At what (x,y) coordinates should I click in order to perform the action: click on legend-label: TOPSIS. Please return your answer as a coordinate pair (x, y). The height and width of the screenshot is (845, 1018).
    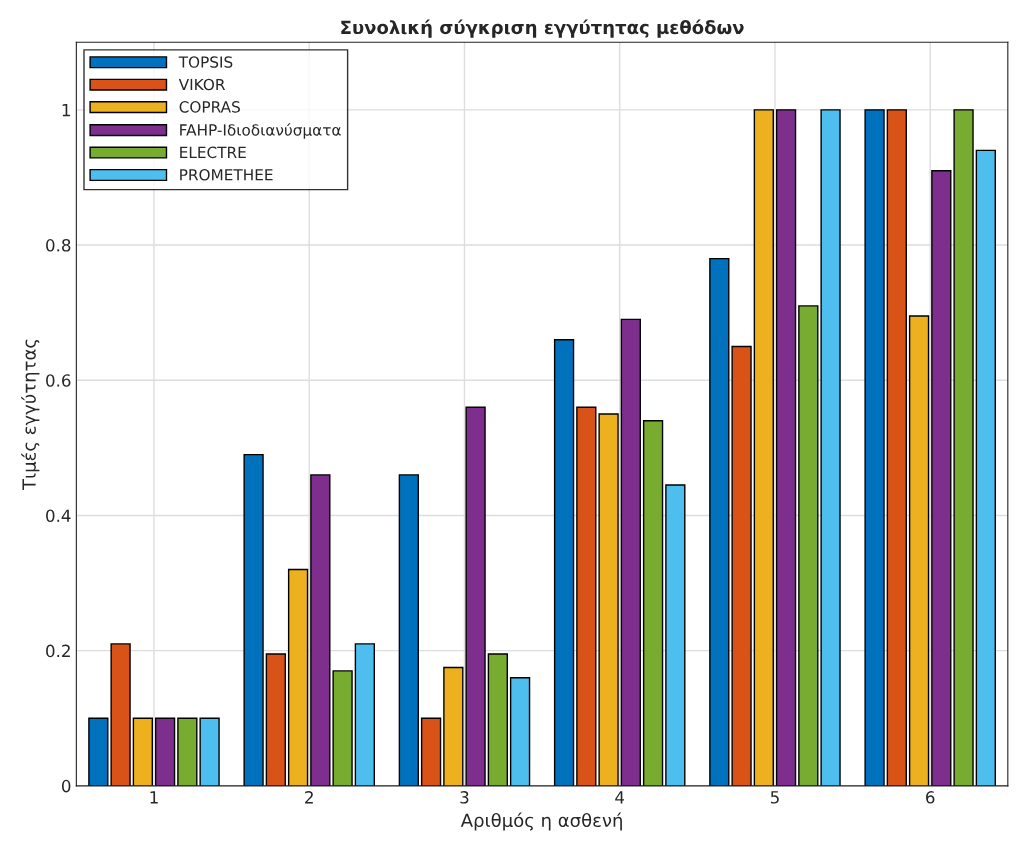
    Looking at the image, I should click on (205, 62).